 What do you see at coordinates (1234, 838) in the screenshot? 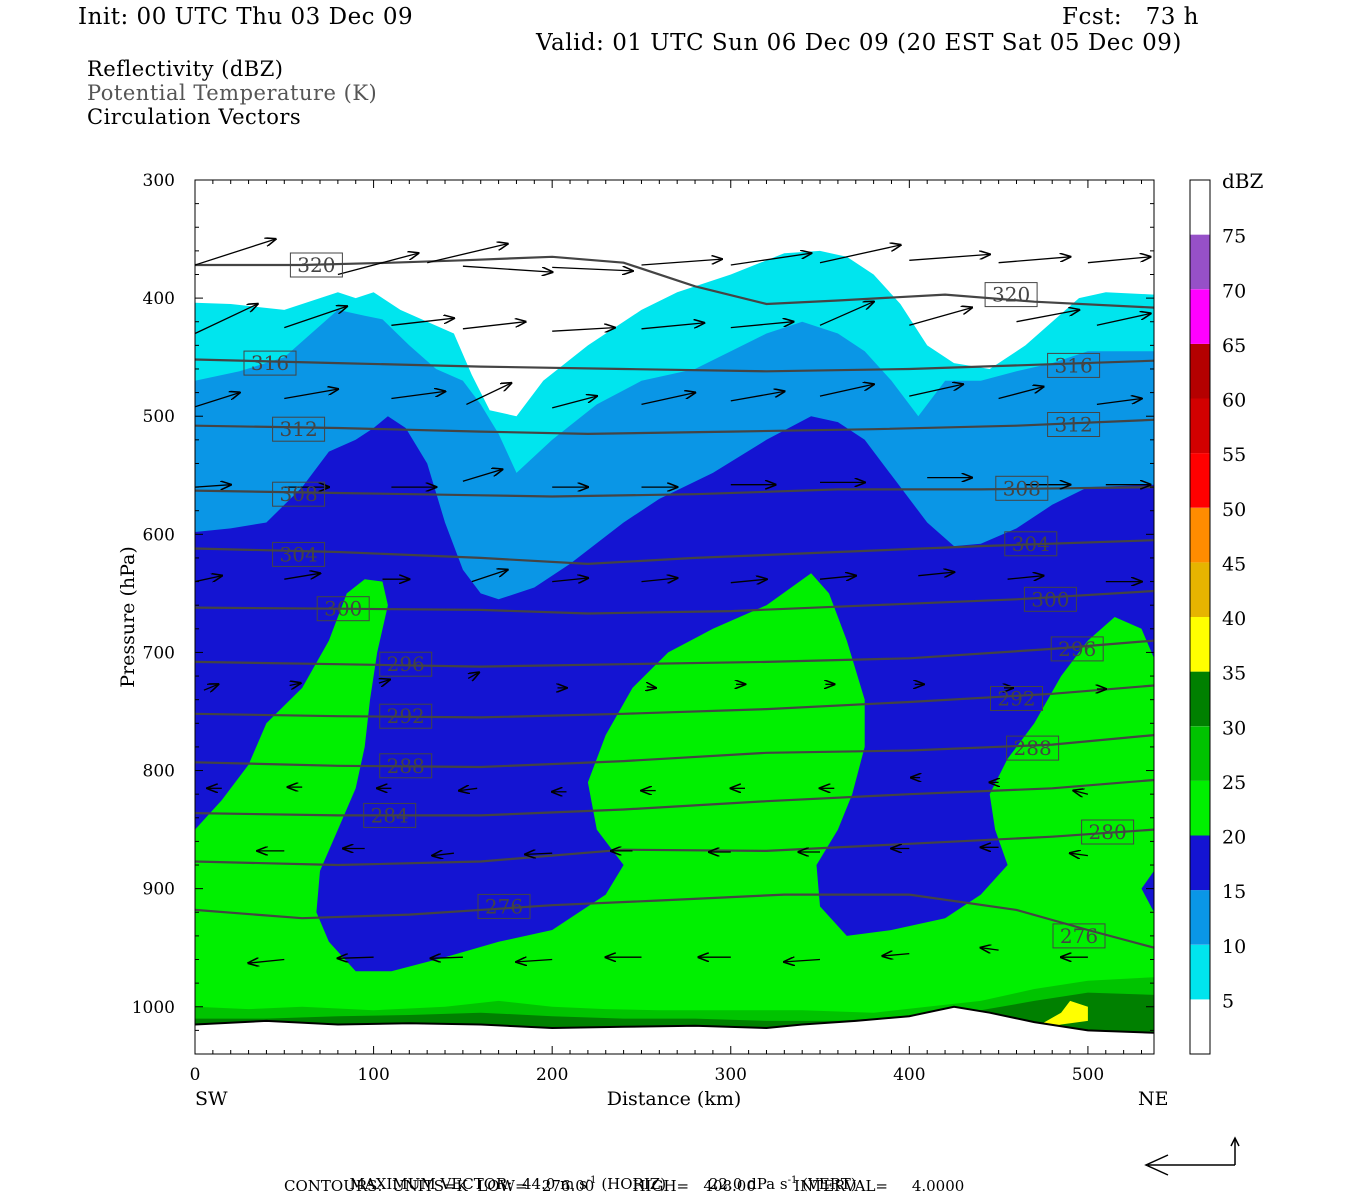
I see `colorbar-tick-label: 20` at bounding box center [1234, 838].